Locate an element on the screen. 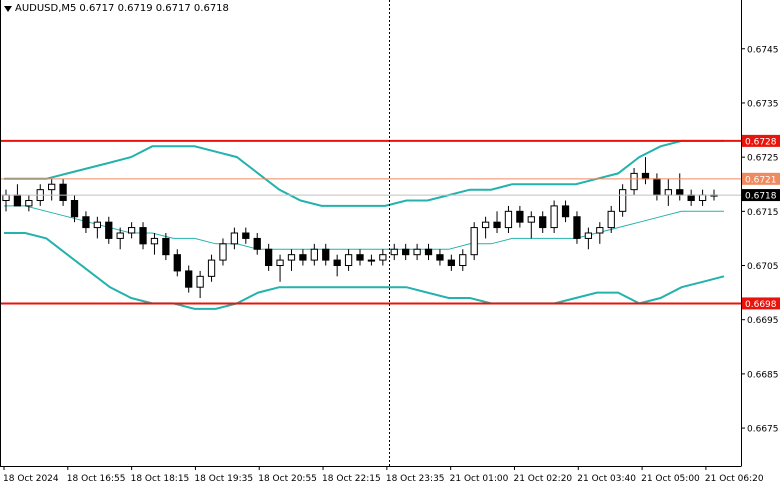  x-tick-label: 21 Oct 03:40 is located at coordinates (606, 479).